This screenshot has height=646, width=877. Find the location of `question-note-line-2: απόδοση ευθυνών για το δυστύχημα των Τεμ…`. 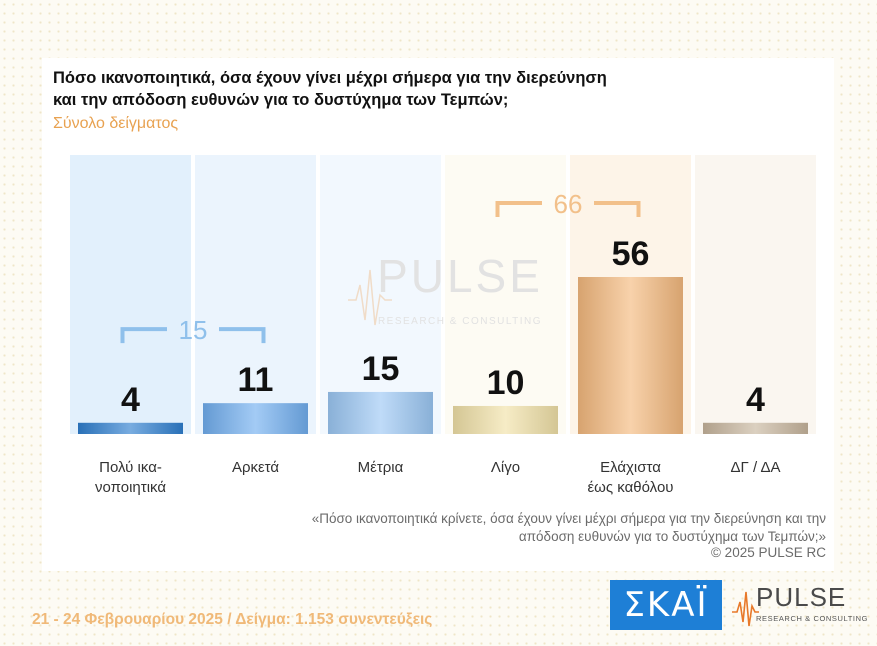

question-note-line-2: απόδοση ευθυνών για το δυστύχημα των Τεμ… is located at coordinates (672, 536).